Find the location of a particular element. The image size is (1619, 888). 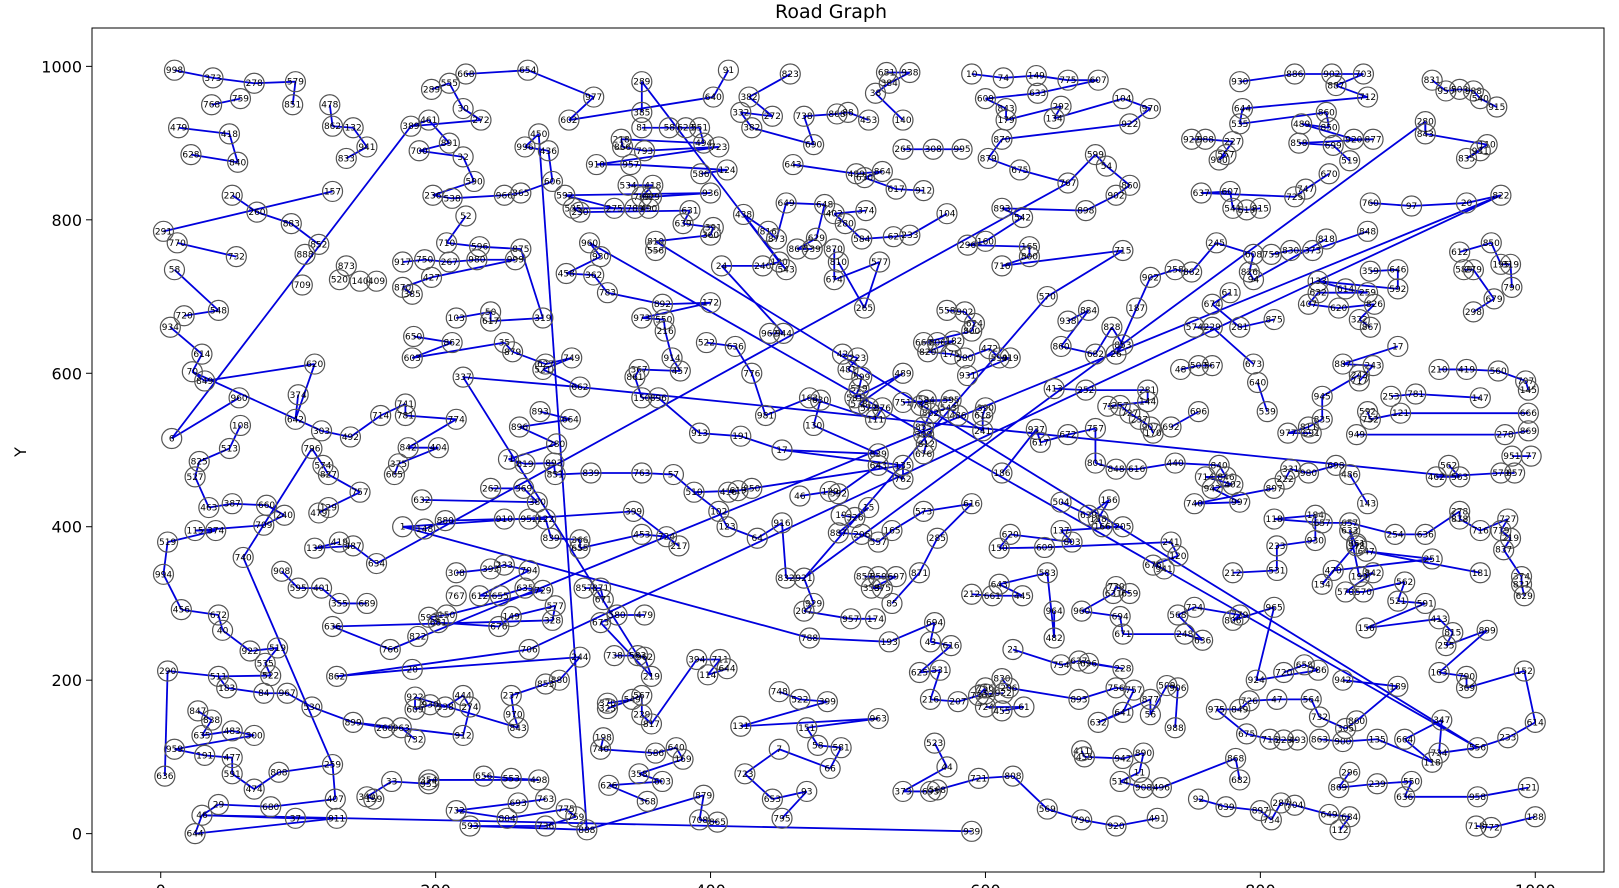

node-614b is located at coordinates (1535, 722).